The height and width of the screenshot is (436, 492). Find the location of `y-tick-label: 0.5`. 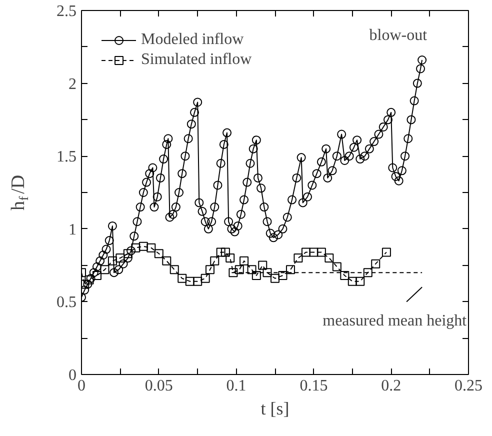

y-tick-label: 0.5 is located at coordinates (66, 303).